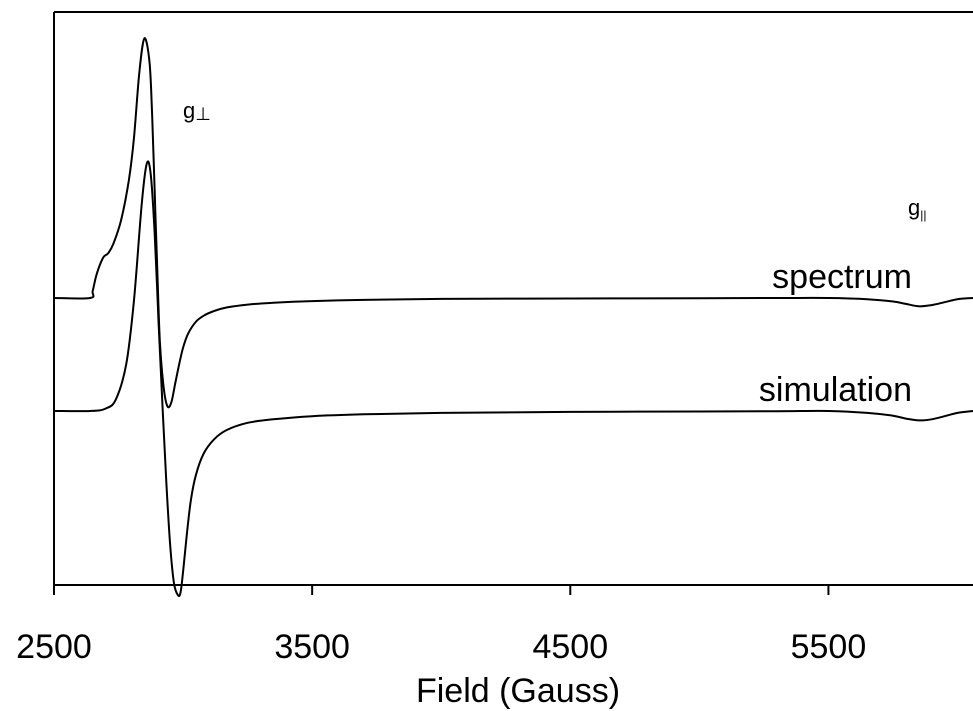 The height and width of the screenshot is (711, 973). What do you see at coordinates (570, 647) in the screenshot?
I see `x-tick-label-4500: 4500` at bounding box center [570, 647].